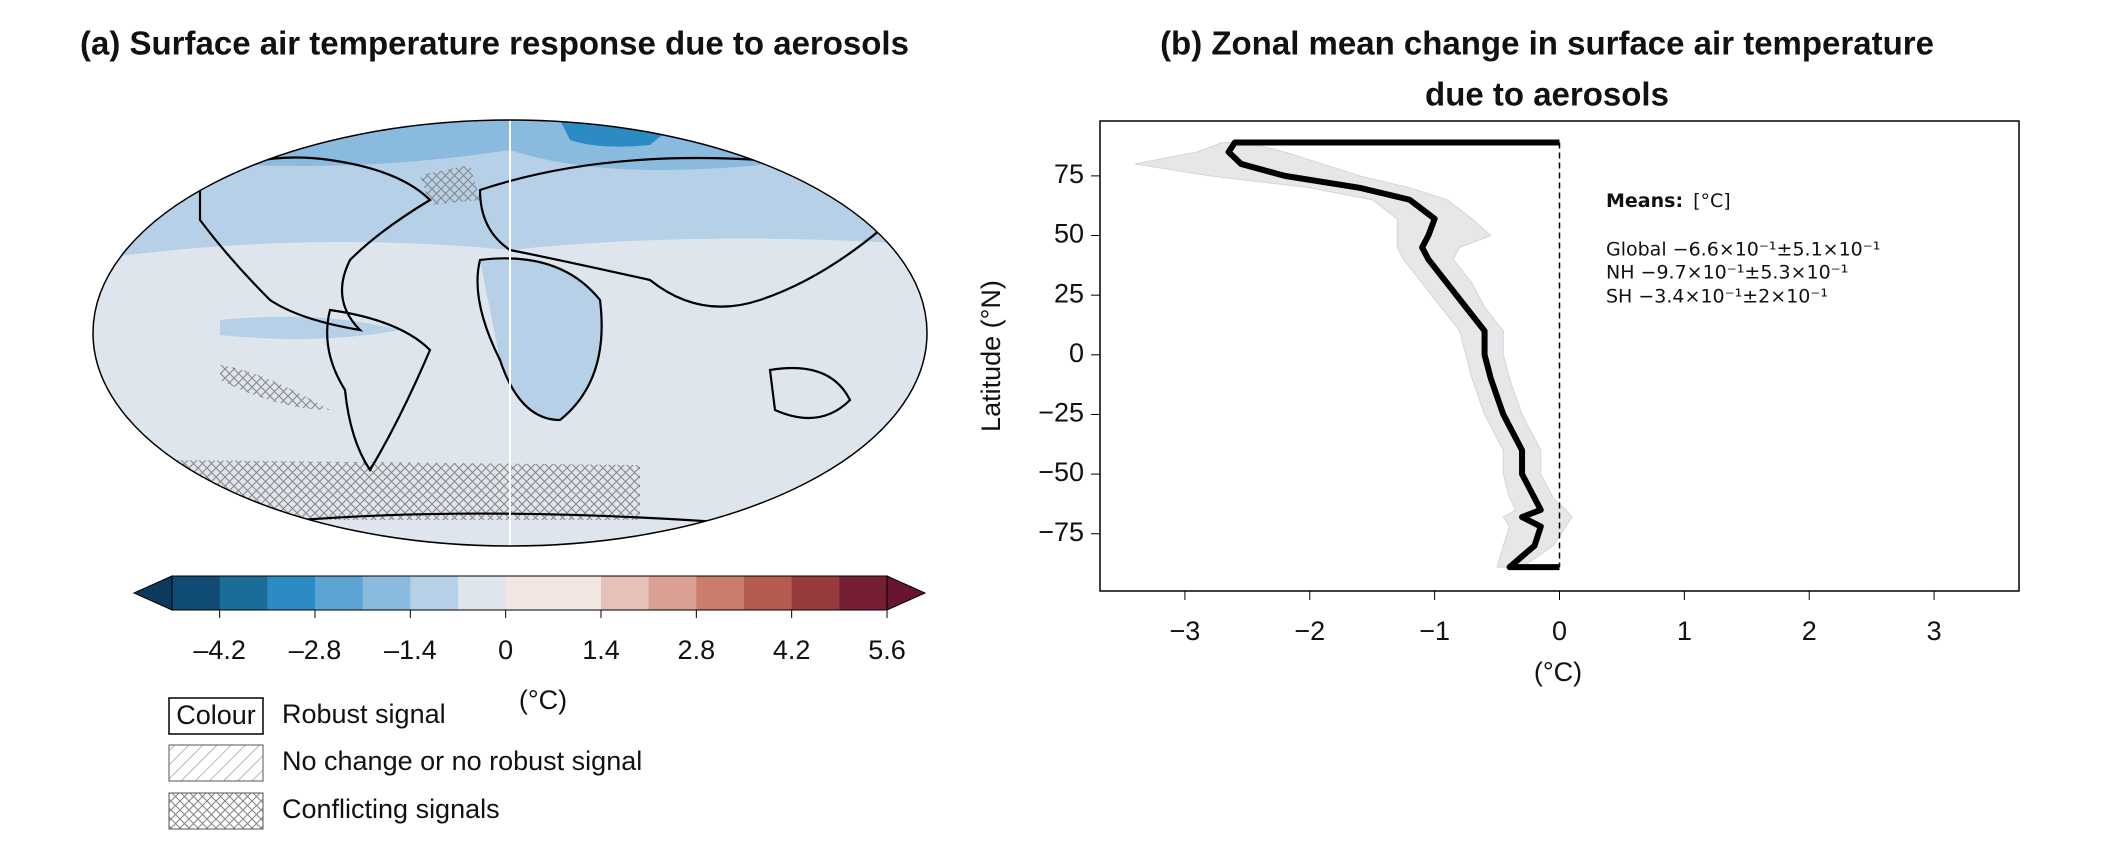  What do you see at coordinates (601, 650) in the screenshot?
I see `colorbar-tick-label: 1.4` at bounding box center [601, 650].